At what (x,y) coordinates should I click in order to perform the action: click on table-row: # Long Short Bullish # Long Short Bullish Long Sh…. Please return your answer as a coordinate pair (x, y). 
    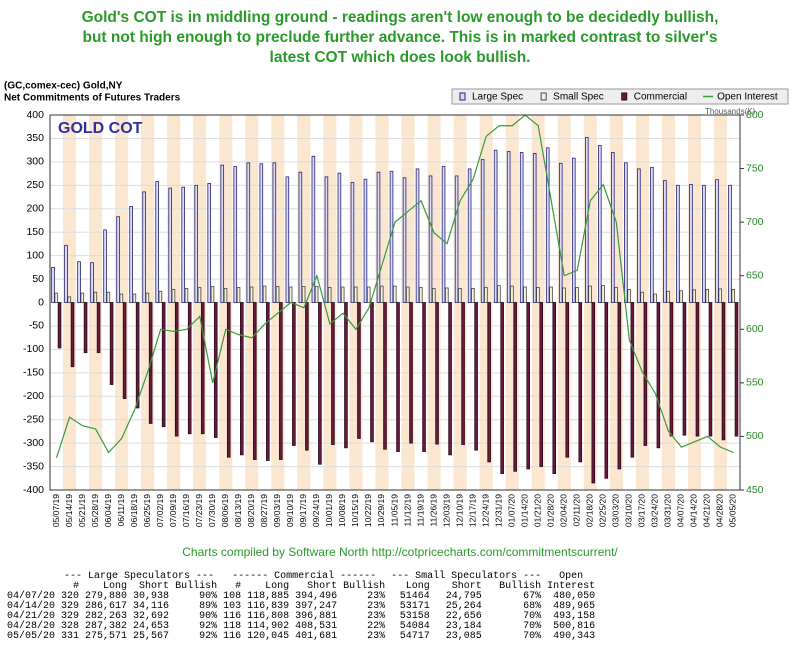
    Looking at the image, I should click on (301, 587).